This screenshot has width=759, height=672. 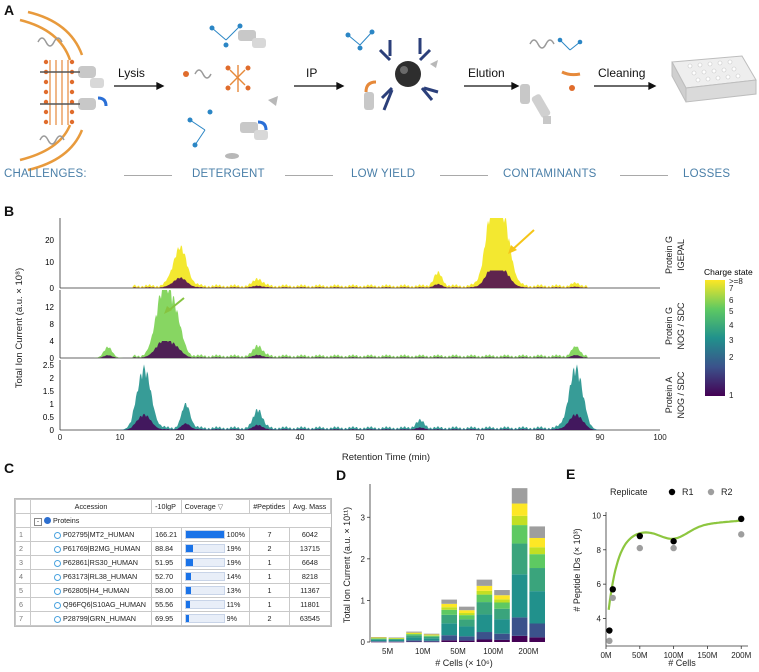 What do you see at coordinates (363, 517) in the screenshot?
I see `bar-y-tick: 3` at bounding box center [363, 517].